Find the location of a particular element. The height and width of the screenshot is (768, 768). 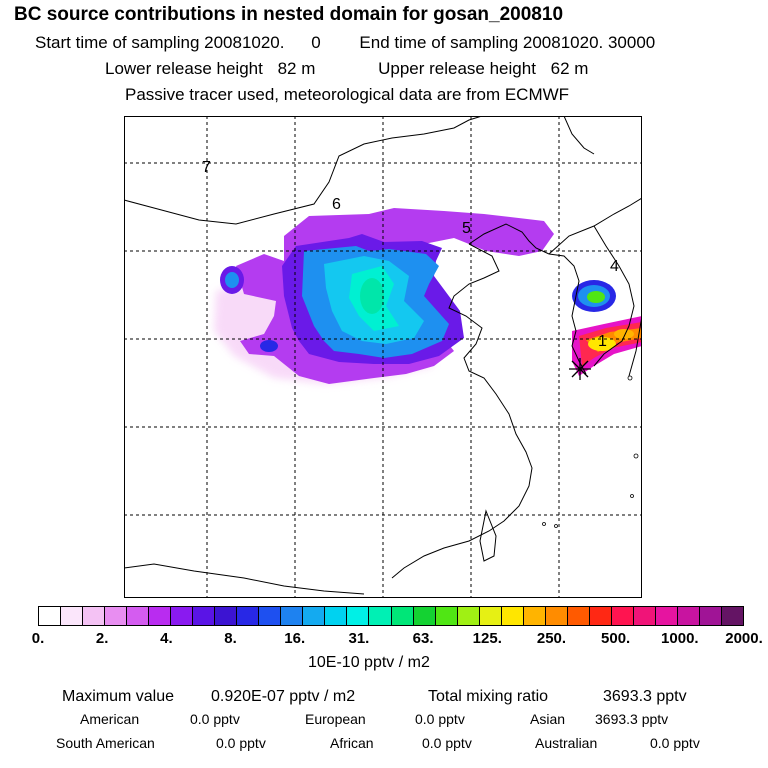

region-label-6: 6 is located at coordinates (336, 204).